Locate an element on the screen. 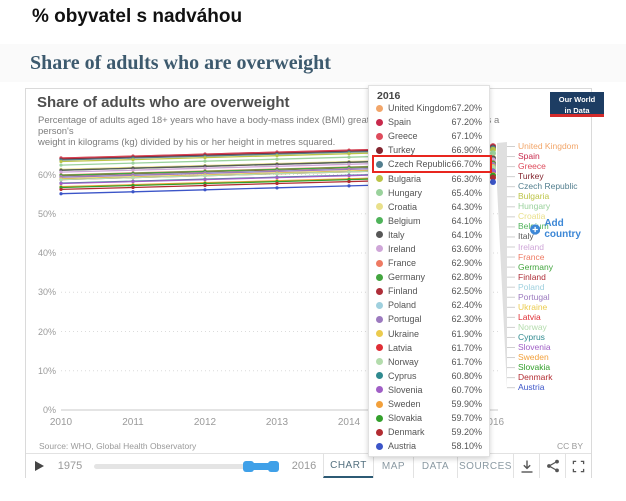  country-label: Poland is located at coordinates (531, 286).